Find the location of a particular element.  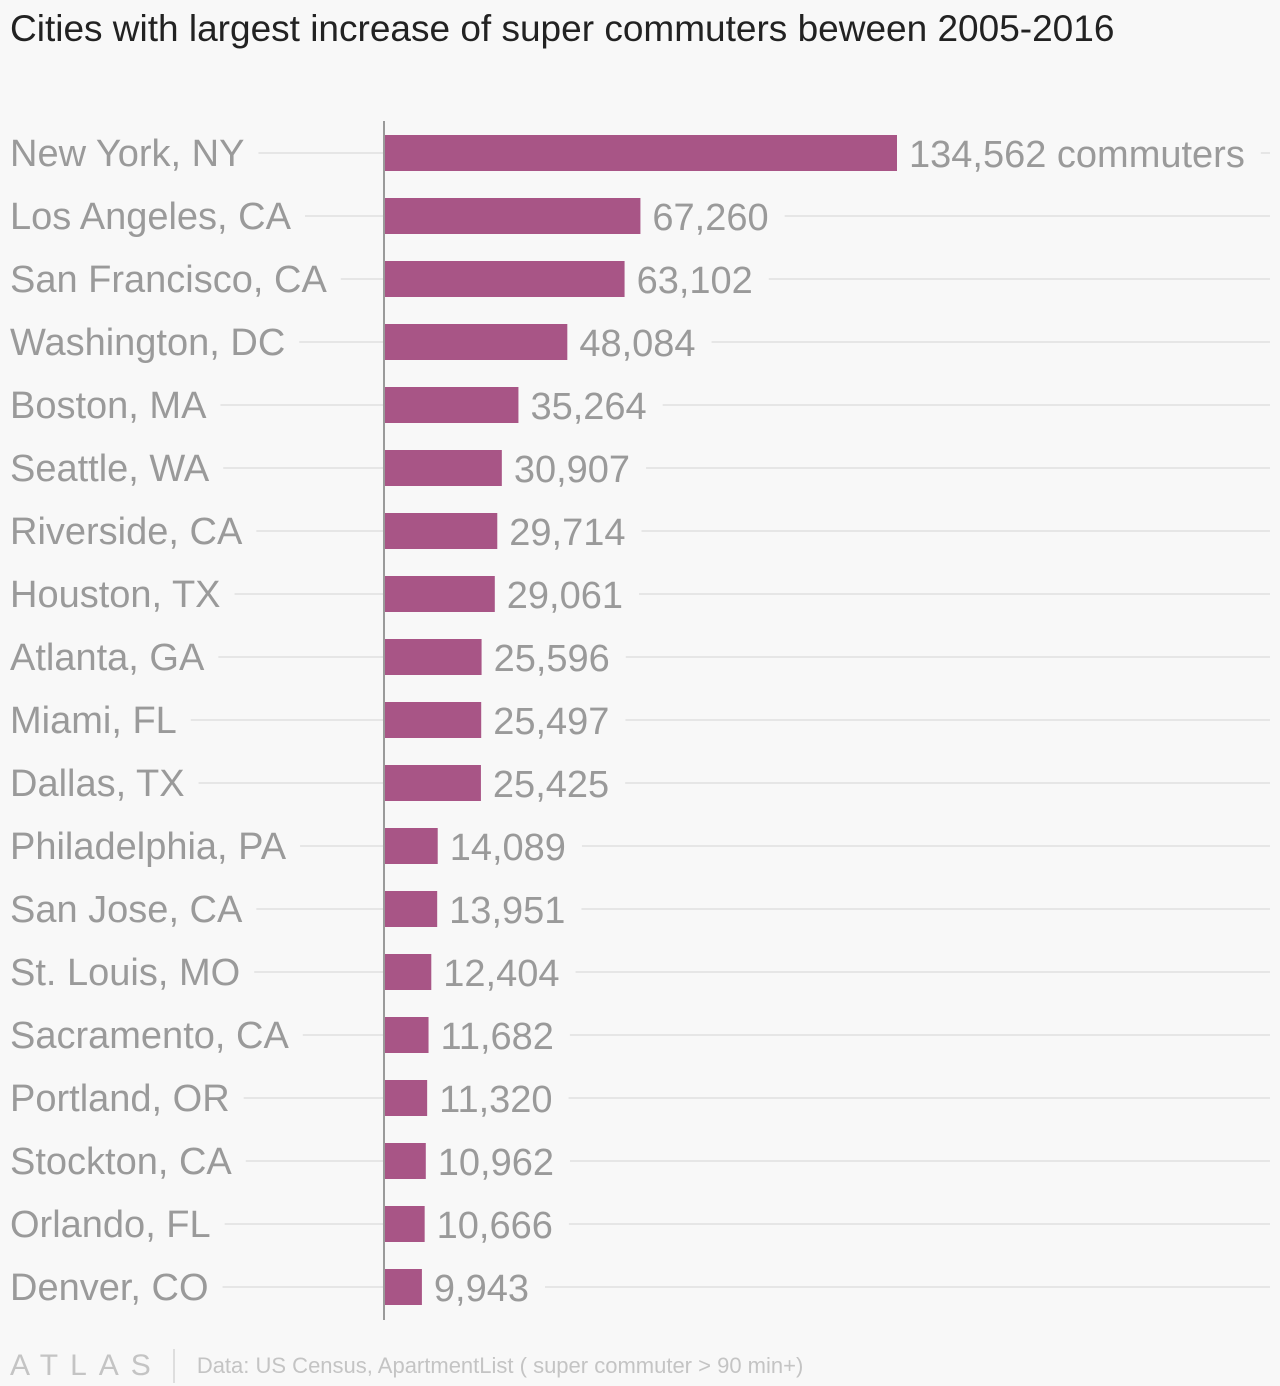

category-label: St. Louis, MO is located at coordinates (125, 973).